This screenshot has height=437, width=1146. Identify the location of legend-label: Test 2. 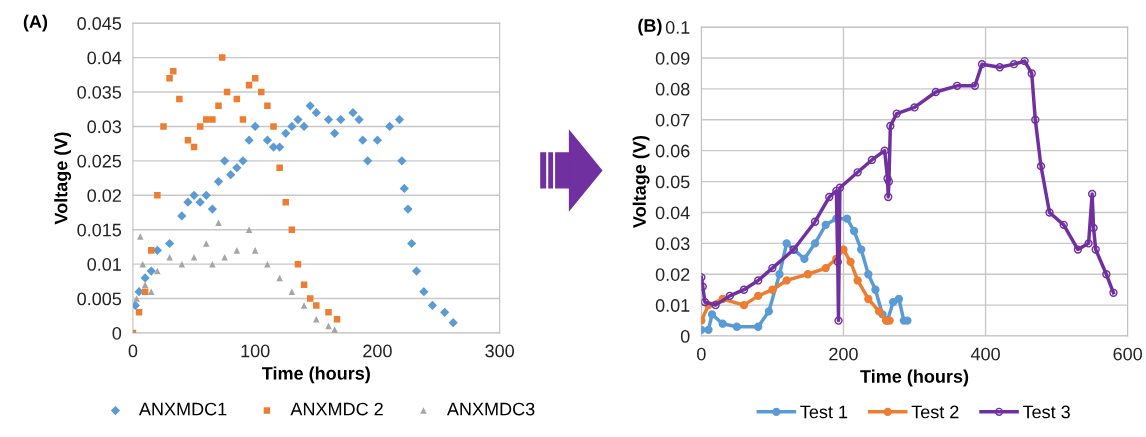
(935, 412).